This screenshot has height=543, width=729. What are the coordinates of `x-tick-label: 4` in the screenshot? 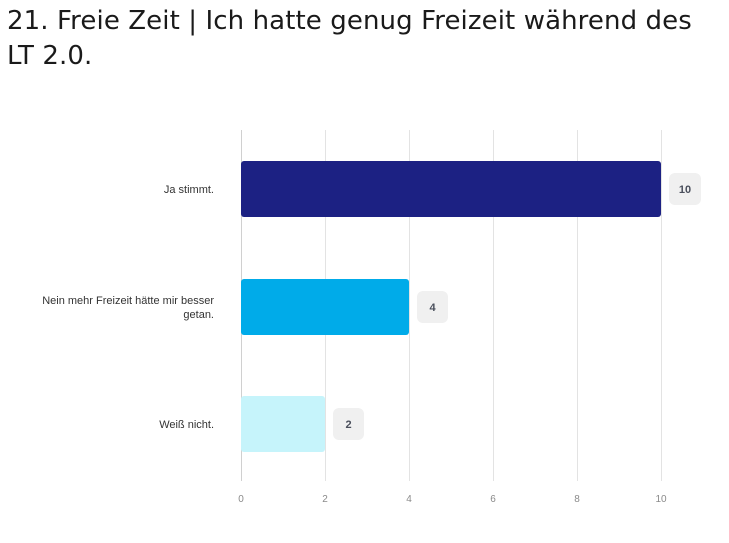 It's located at (409, 499).